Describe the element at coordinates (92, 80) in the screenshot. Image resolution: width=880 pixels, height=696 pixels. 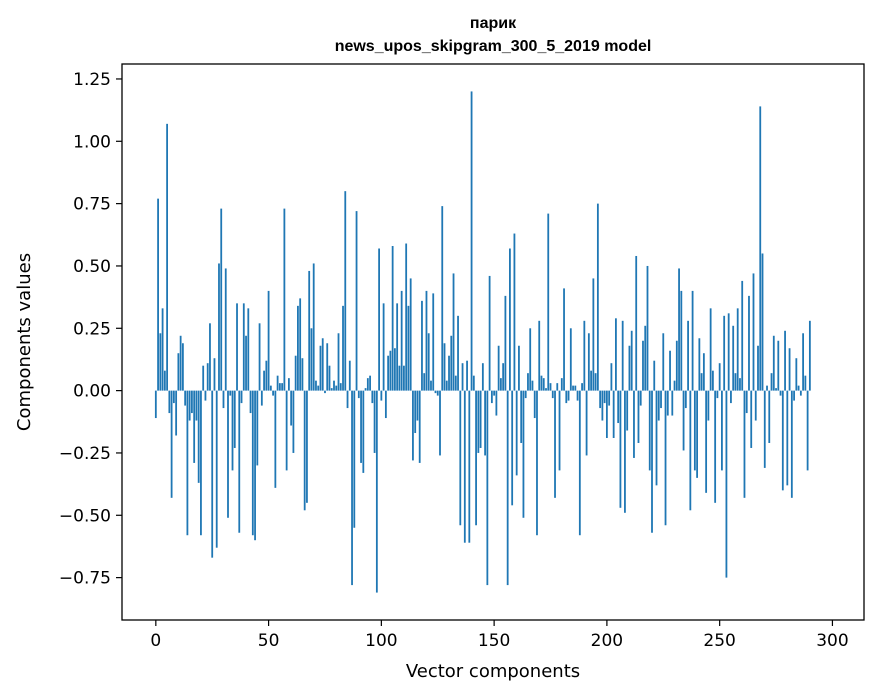
I see `y-tick-label: 1.25` at that location.